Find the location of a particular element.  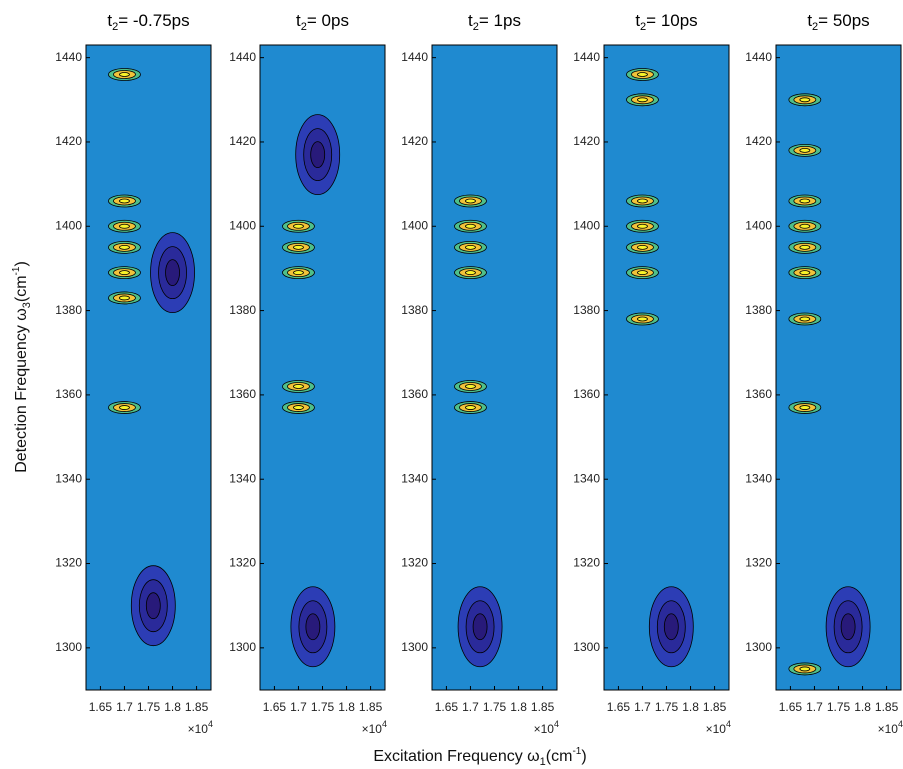

title-text: = -0.75ps is located at coordinates (153, 20).